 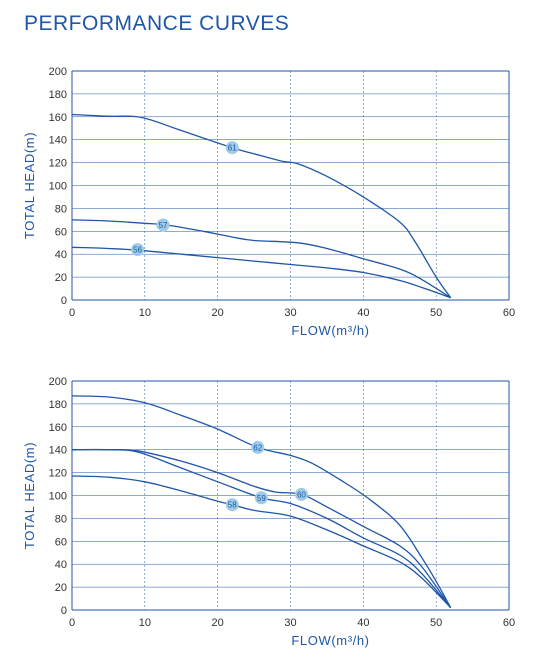 I want to click on series-label-59: 59, so click(x=261, y=498).